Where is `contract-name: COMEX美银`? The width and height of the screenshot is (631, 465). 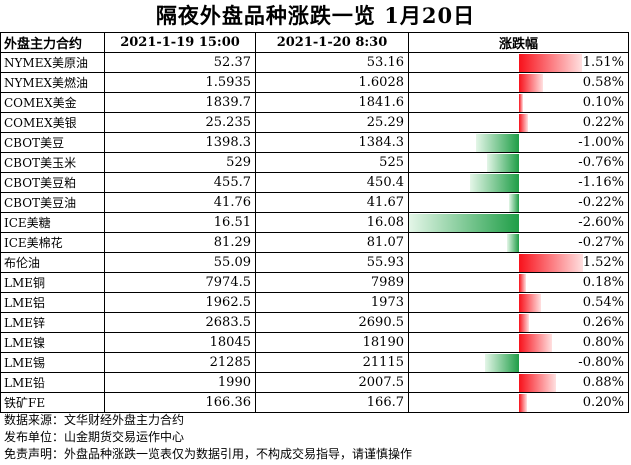 contract-name: COMEX美银 is located at coordinates (52, 122).